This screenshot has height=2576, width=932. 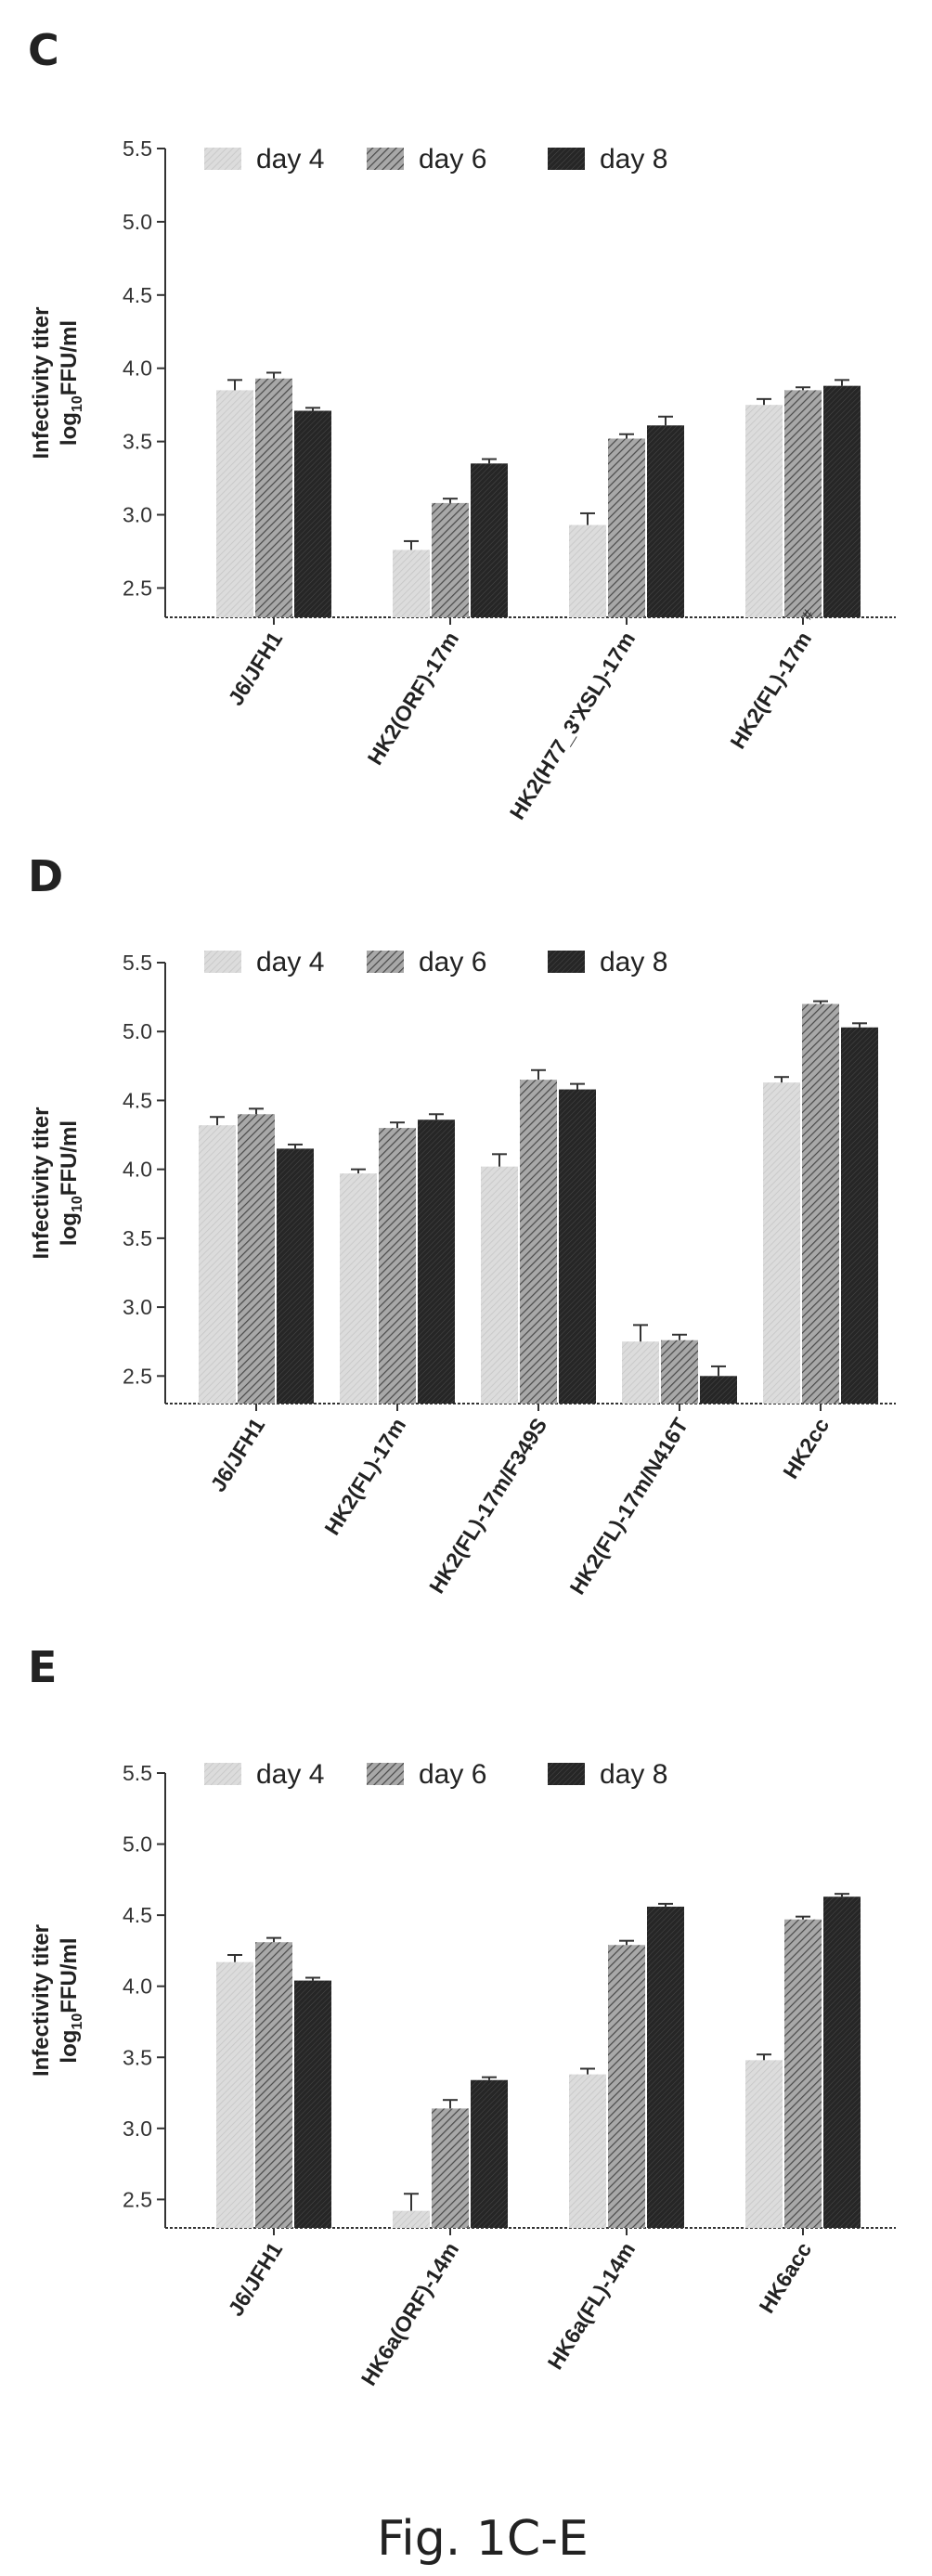 I want to click on panel-letter: D, so click(x=45, y=876).